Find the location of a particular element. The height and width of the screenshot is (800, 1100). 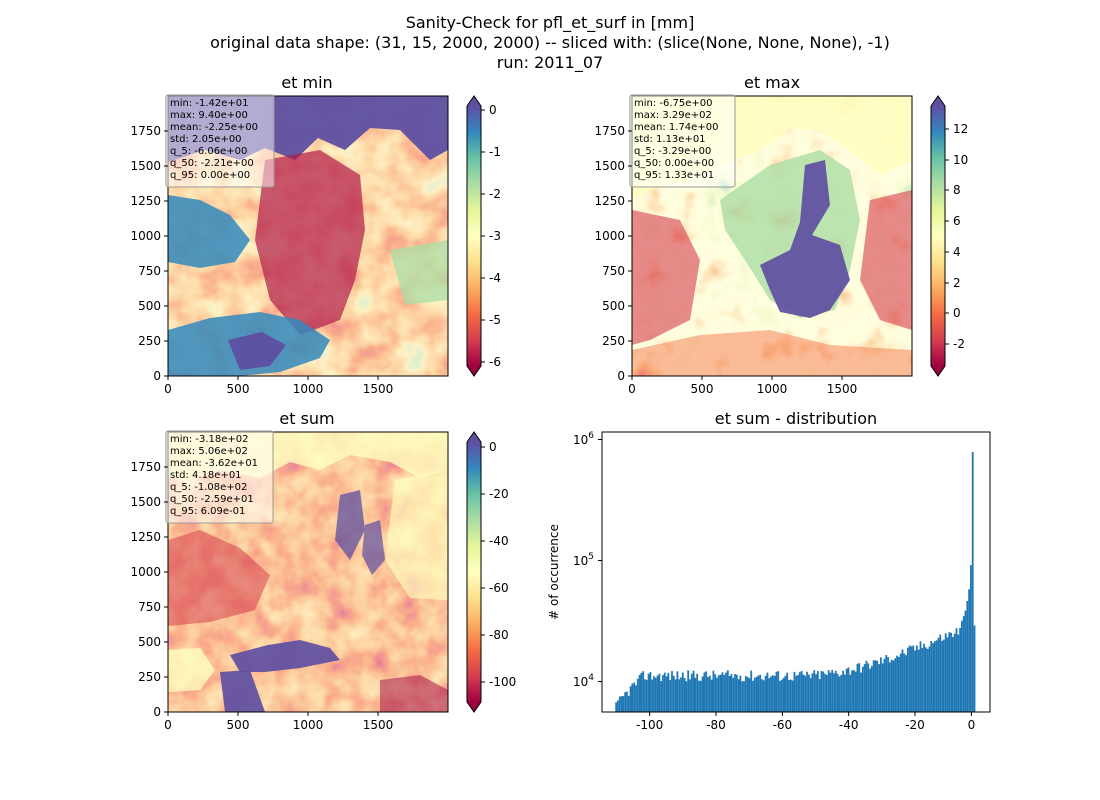

histogram-bars is located at coordinates (795, 581).